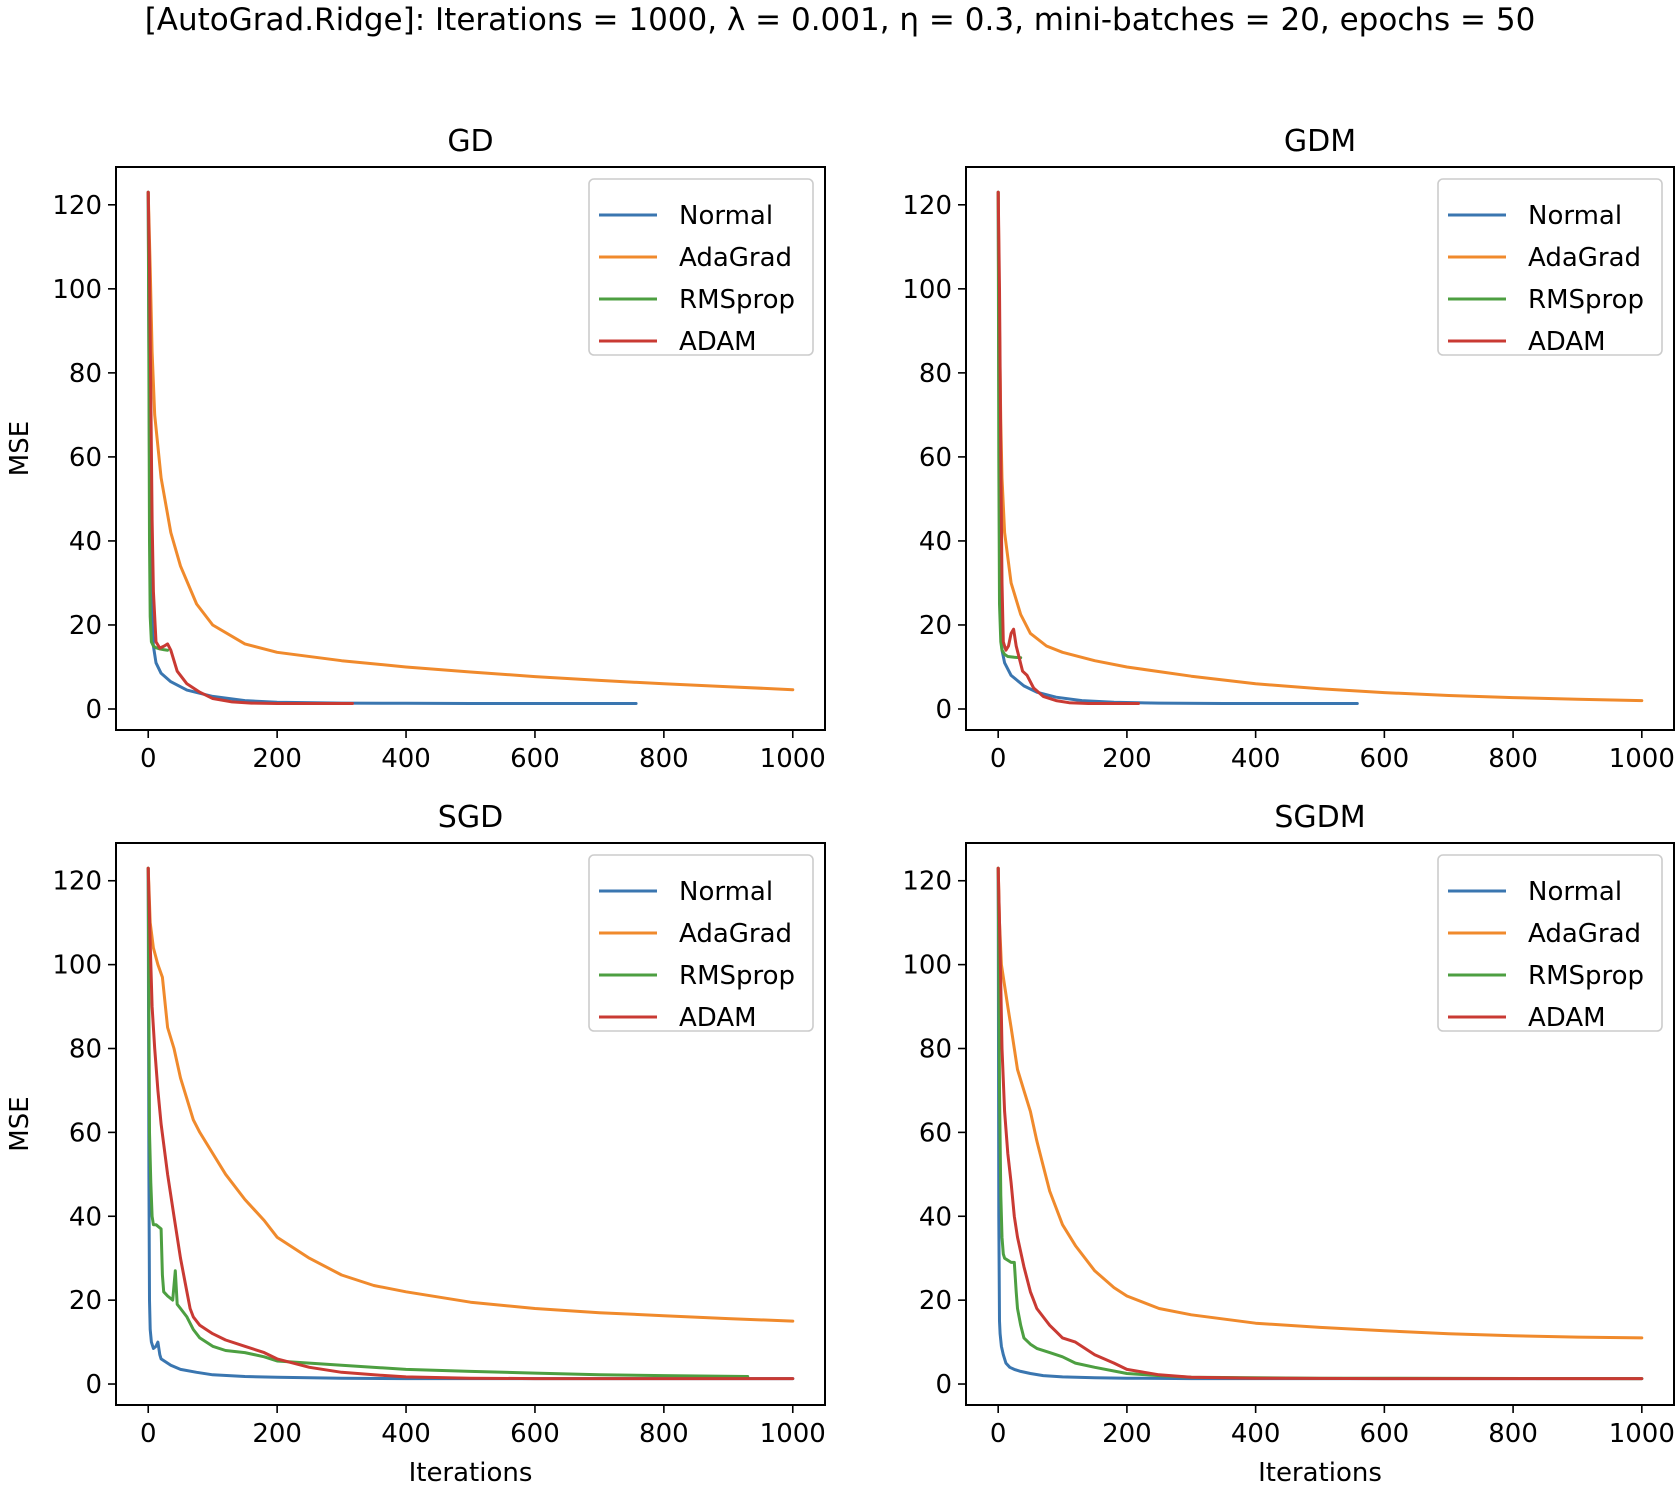 This screenshot has height=1488, width=1680. Describe the element at coordinates (470, 141) in the screenshot. I see `subplot-title: GD` at that location.